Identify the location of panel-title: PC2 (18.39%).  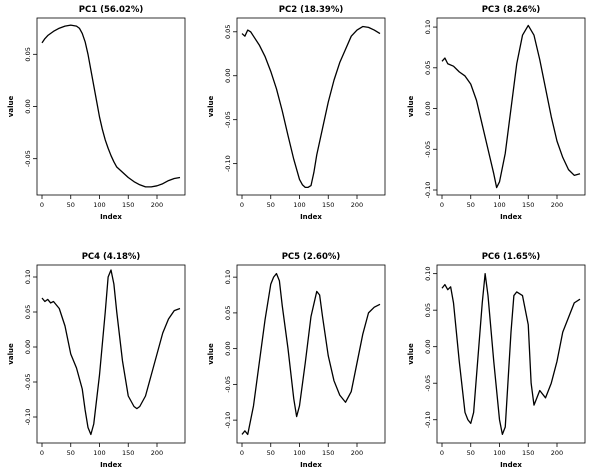
(311, 10).